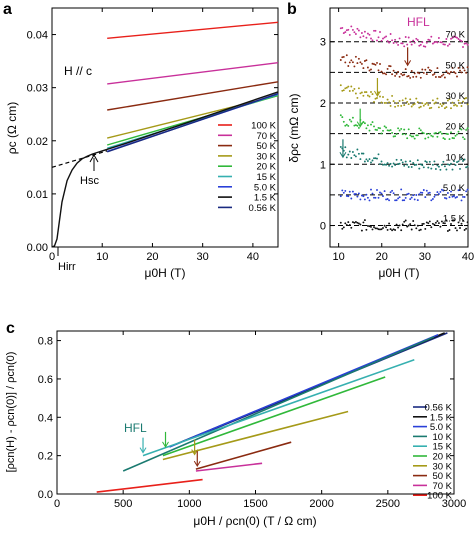 The height and width of the screenshot is (539, 474). Describe the element at coordinates (323, 165) in the screenshot. I see `panel-b-ytick-label: 1` at that location.